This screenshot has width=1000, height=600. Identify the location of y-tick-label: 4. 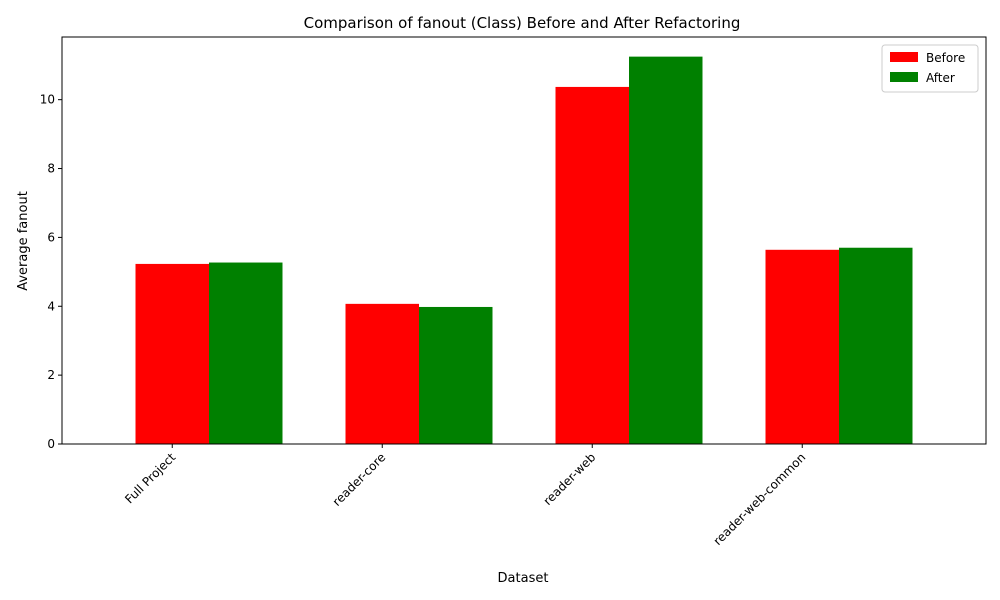
(51, 306).